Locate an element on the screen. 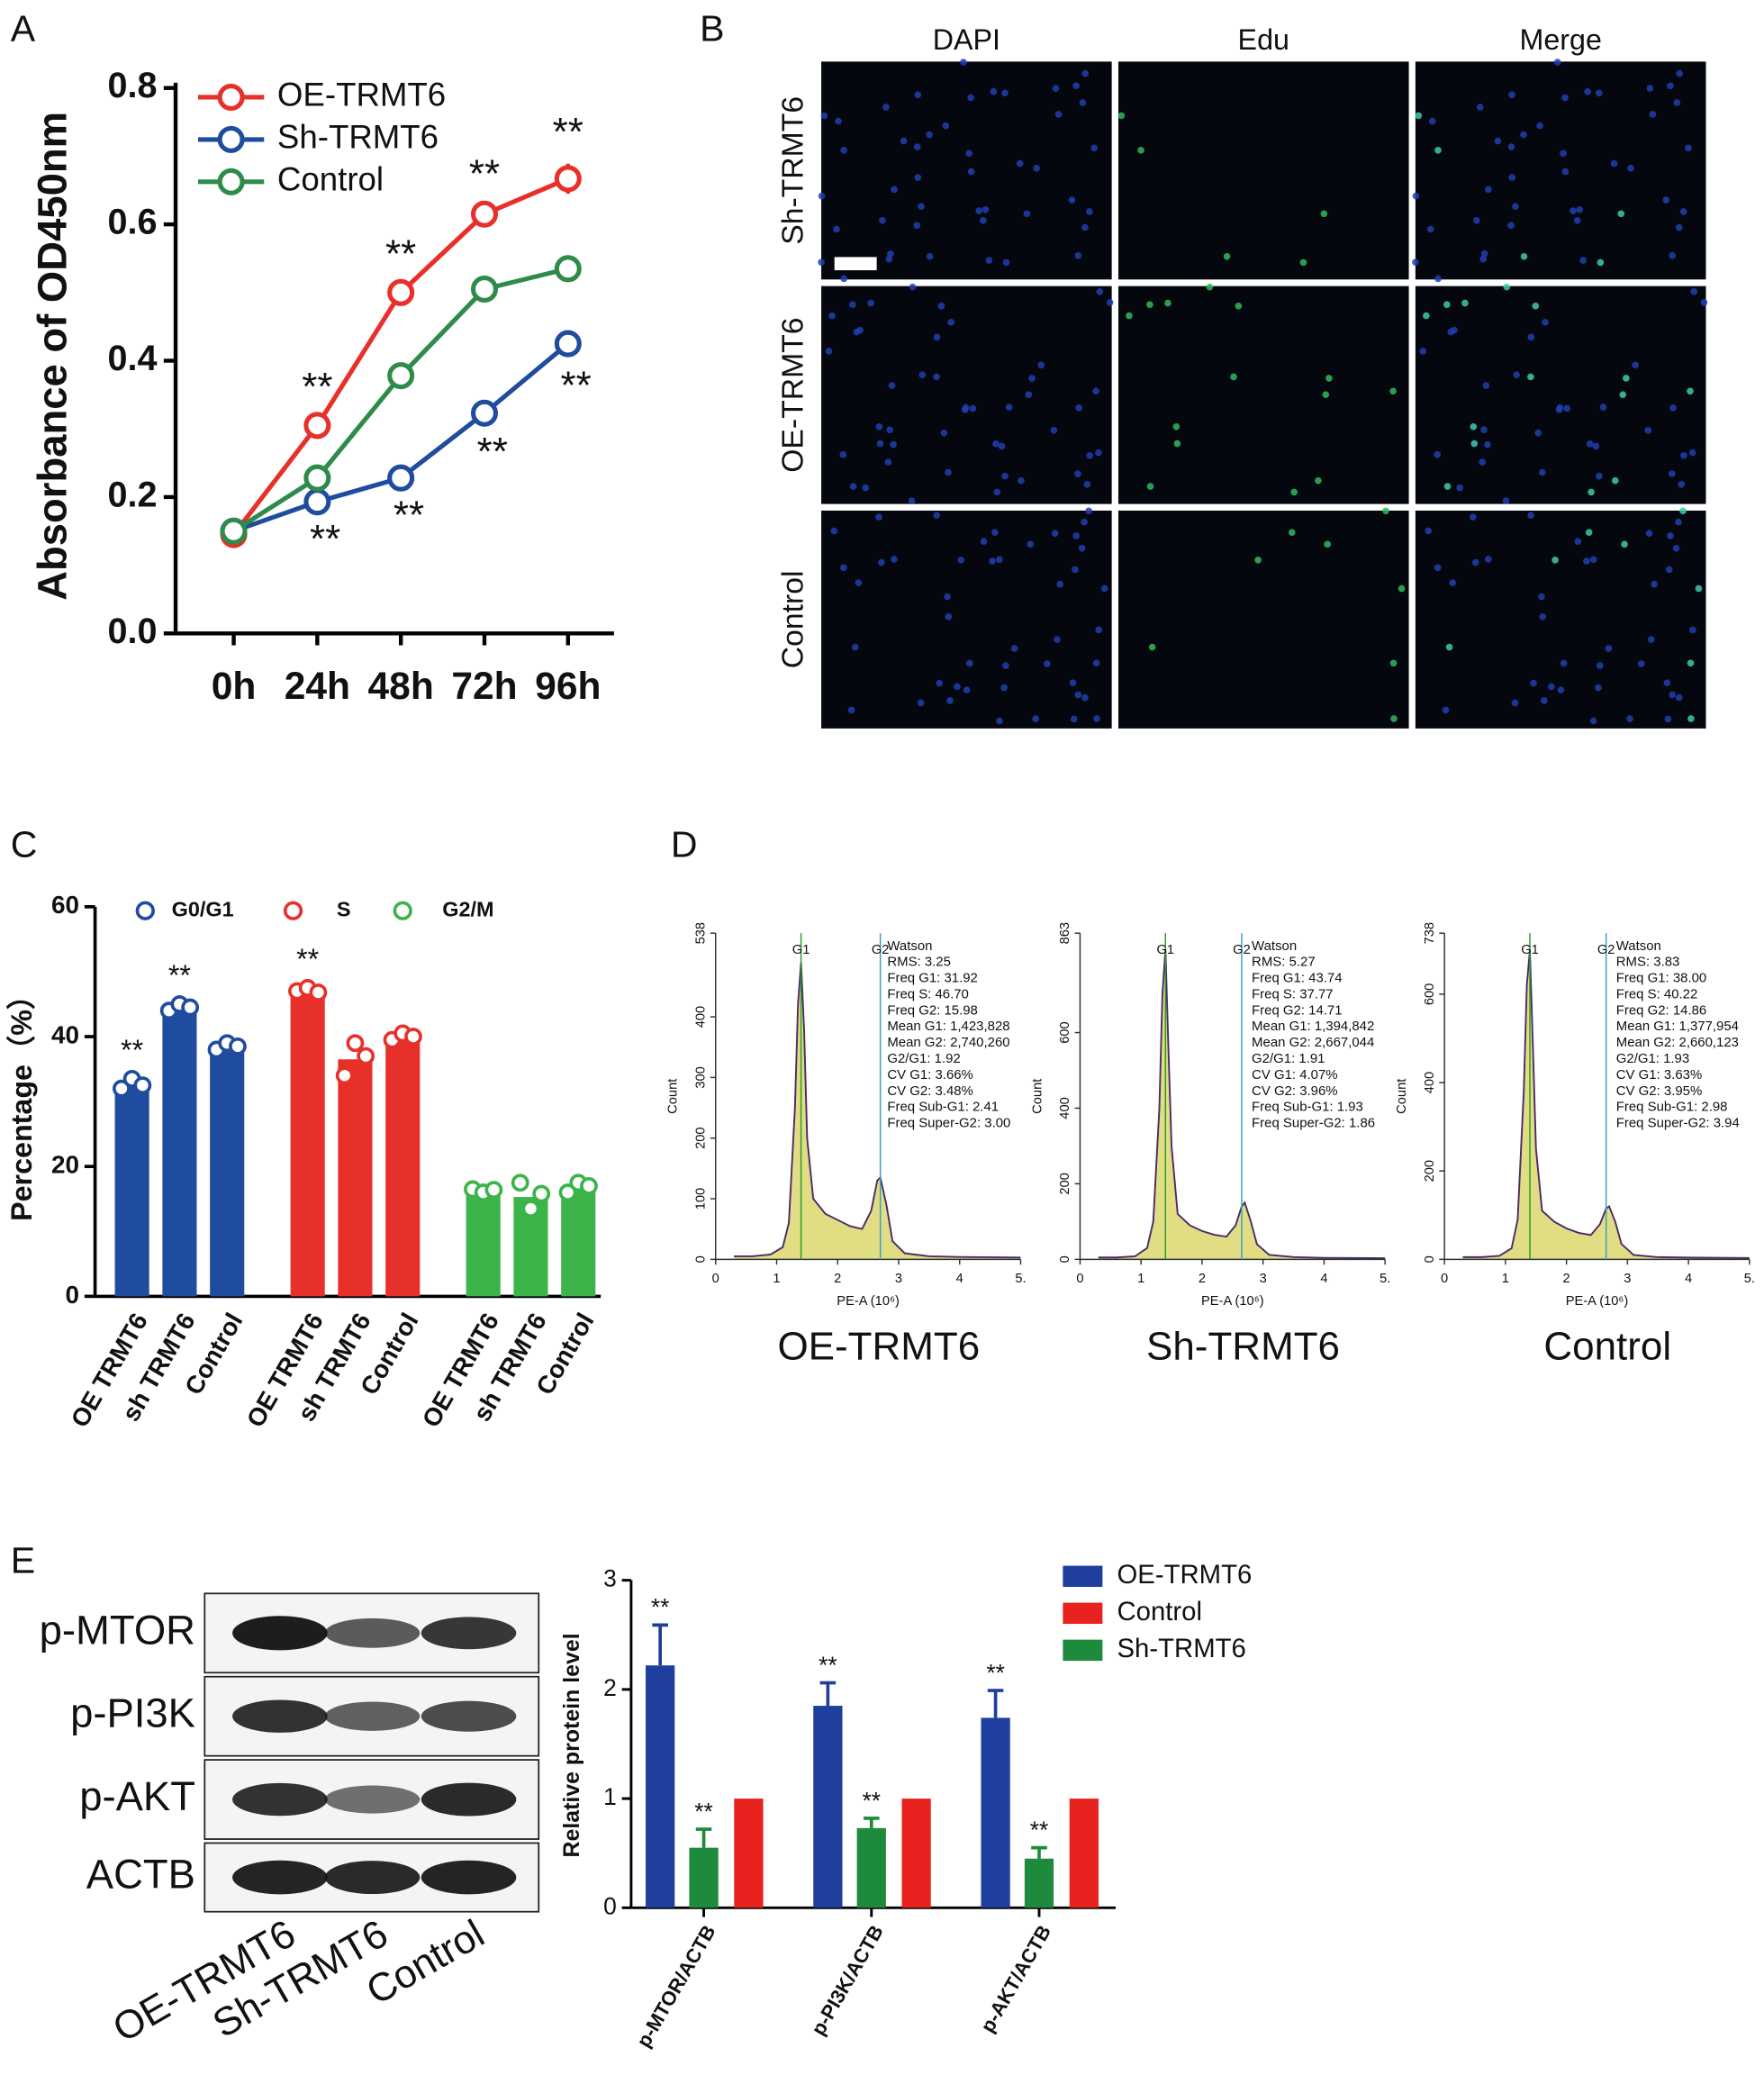 This screenshot has height=2075, width=1764. stats-line: Watson is located at coordinates (909, 946).